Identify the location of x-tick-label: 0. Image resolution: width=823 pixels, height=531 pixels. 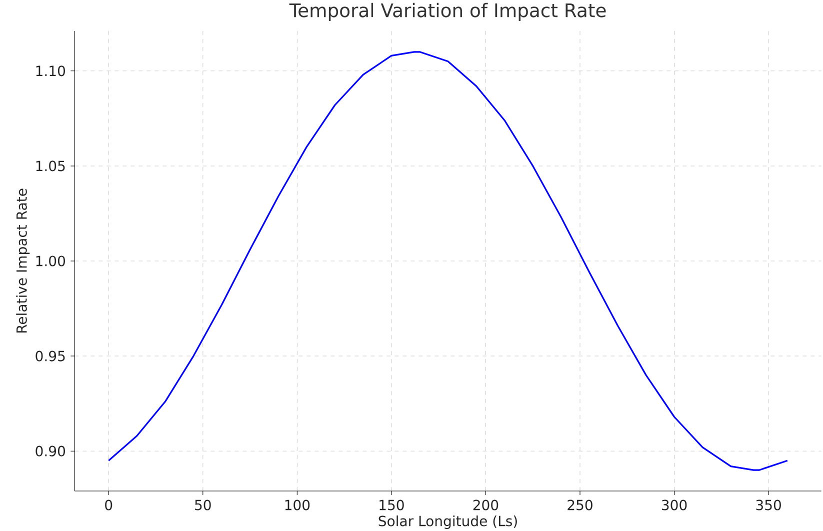
(108, 505).